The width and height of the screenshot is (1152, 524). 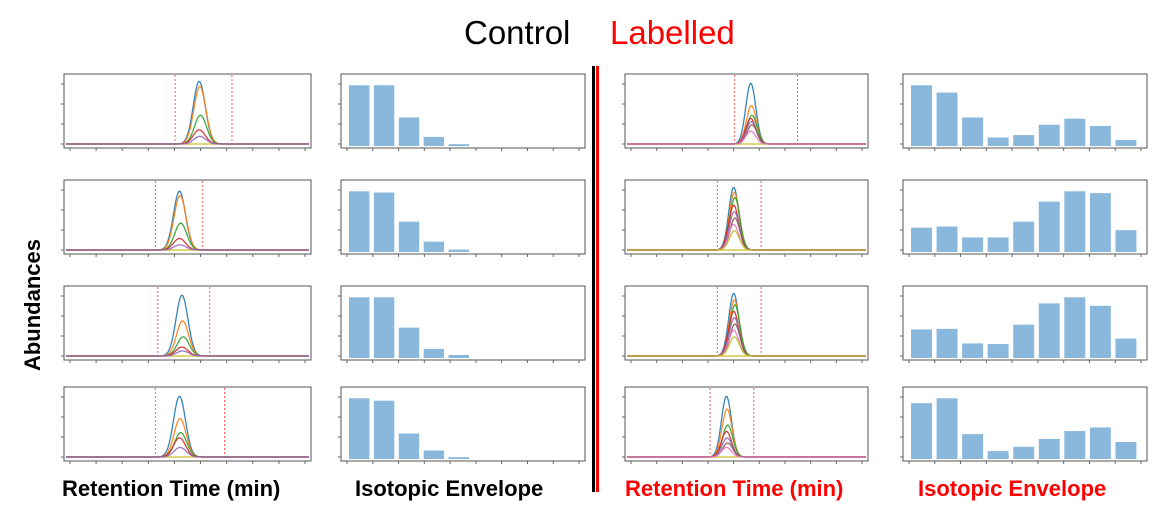 I want to click on labelled-header: Labelled, so click(x=672, y=32).